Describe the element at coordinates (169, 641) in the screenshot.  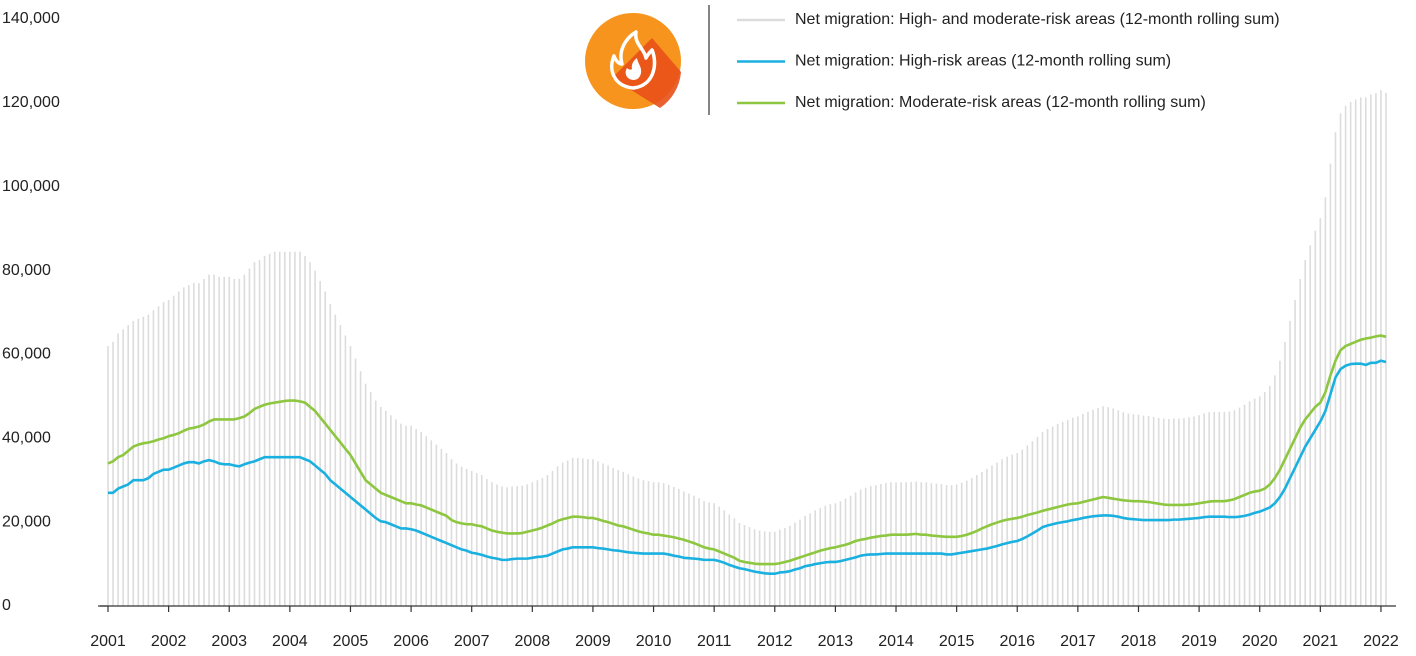
I see `x-tick-label: 2002` at that location.